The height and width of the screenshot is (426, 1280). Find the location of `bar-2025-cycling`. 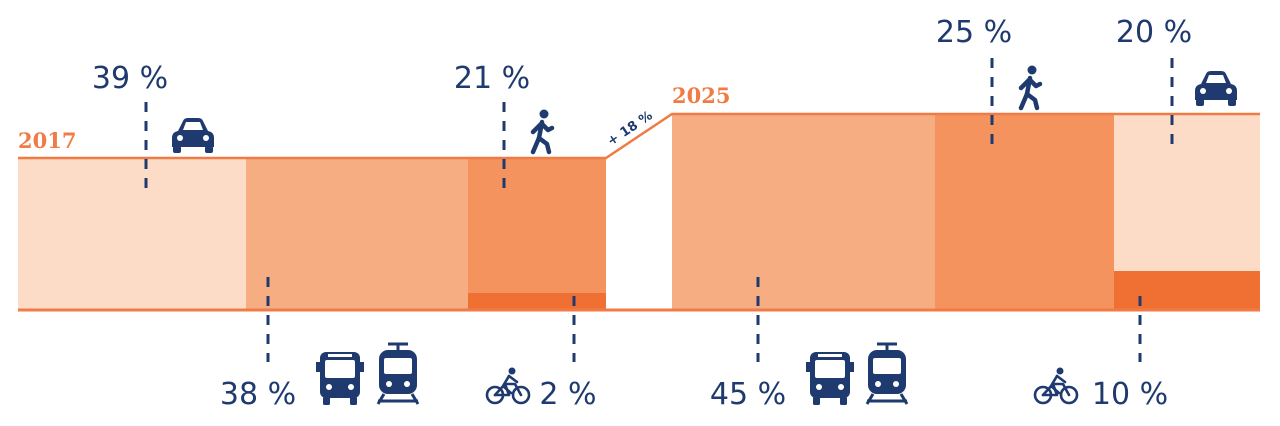

bar-2025-cycling is located at coordinates (1187, 290).